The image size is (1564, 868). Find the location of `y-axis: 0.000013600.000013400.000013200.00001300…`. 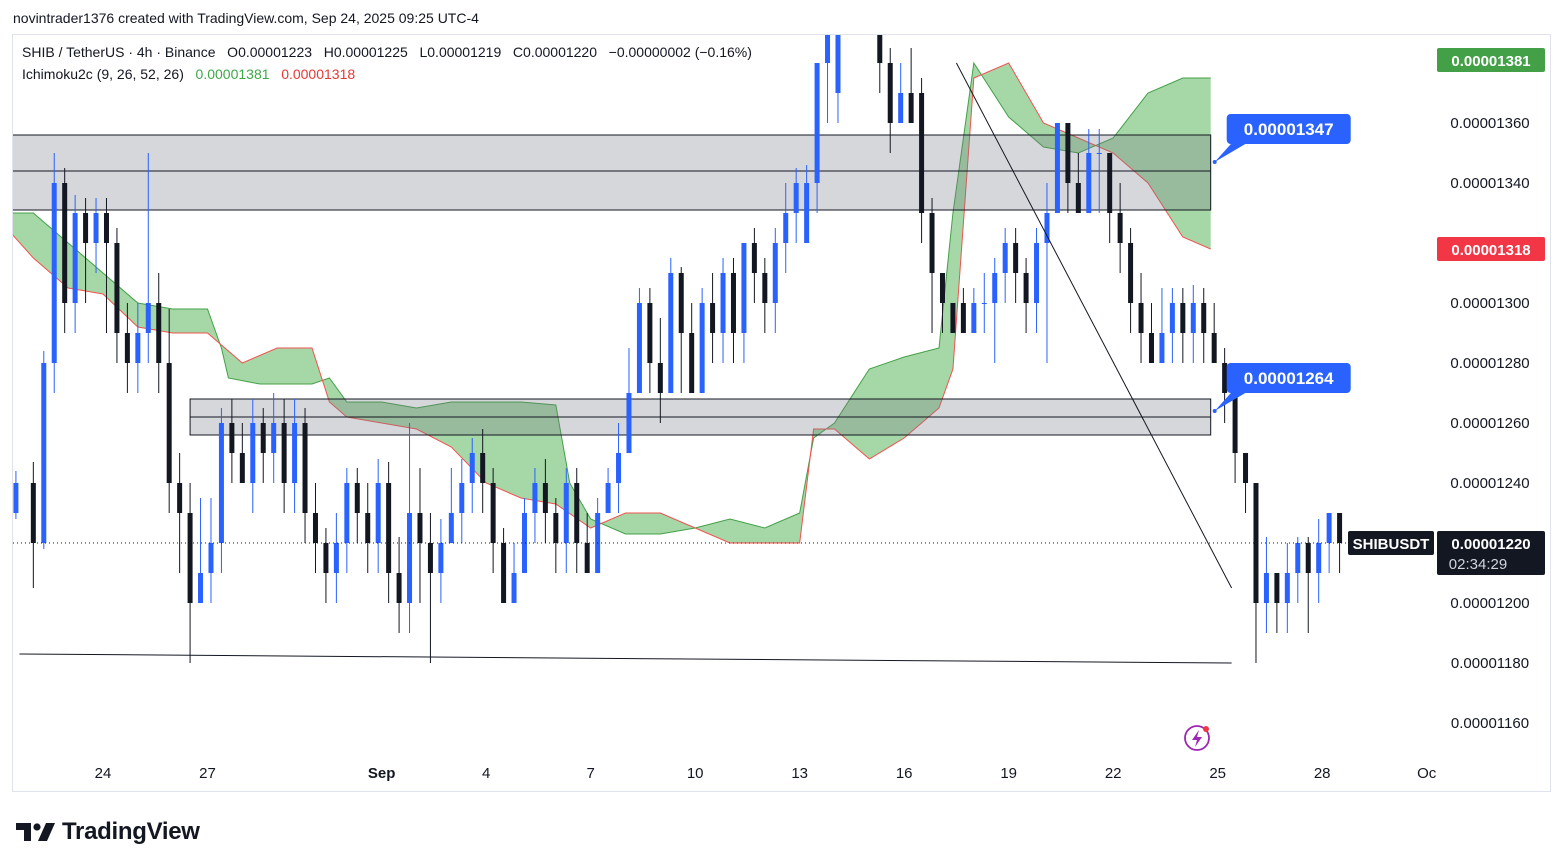

y-axis: 0.000013600.000013400.000013200.00001300… is located at coordinates (1489, 423).